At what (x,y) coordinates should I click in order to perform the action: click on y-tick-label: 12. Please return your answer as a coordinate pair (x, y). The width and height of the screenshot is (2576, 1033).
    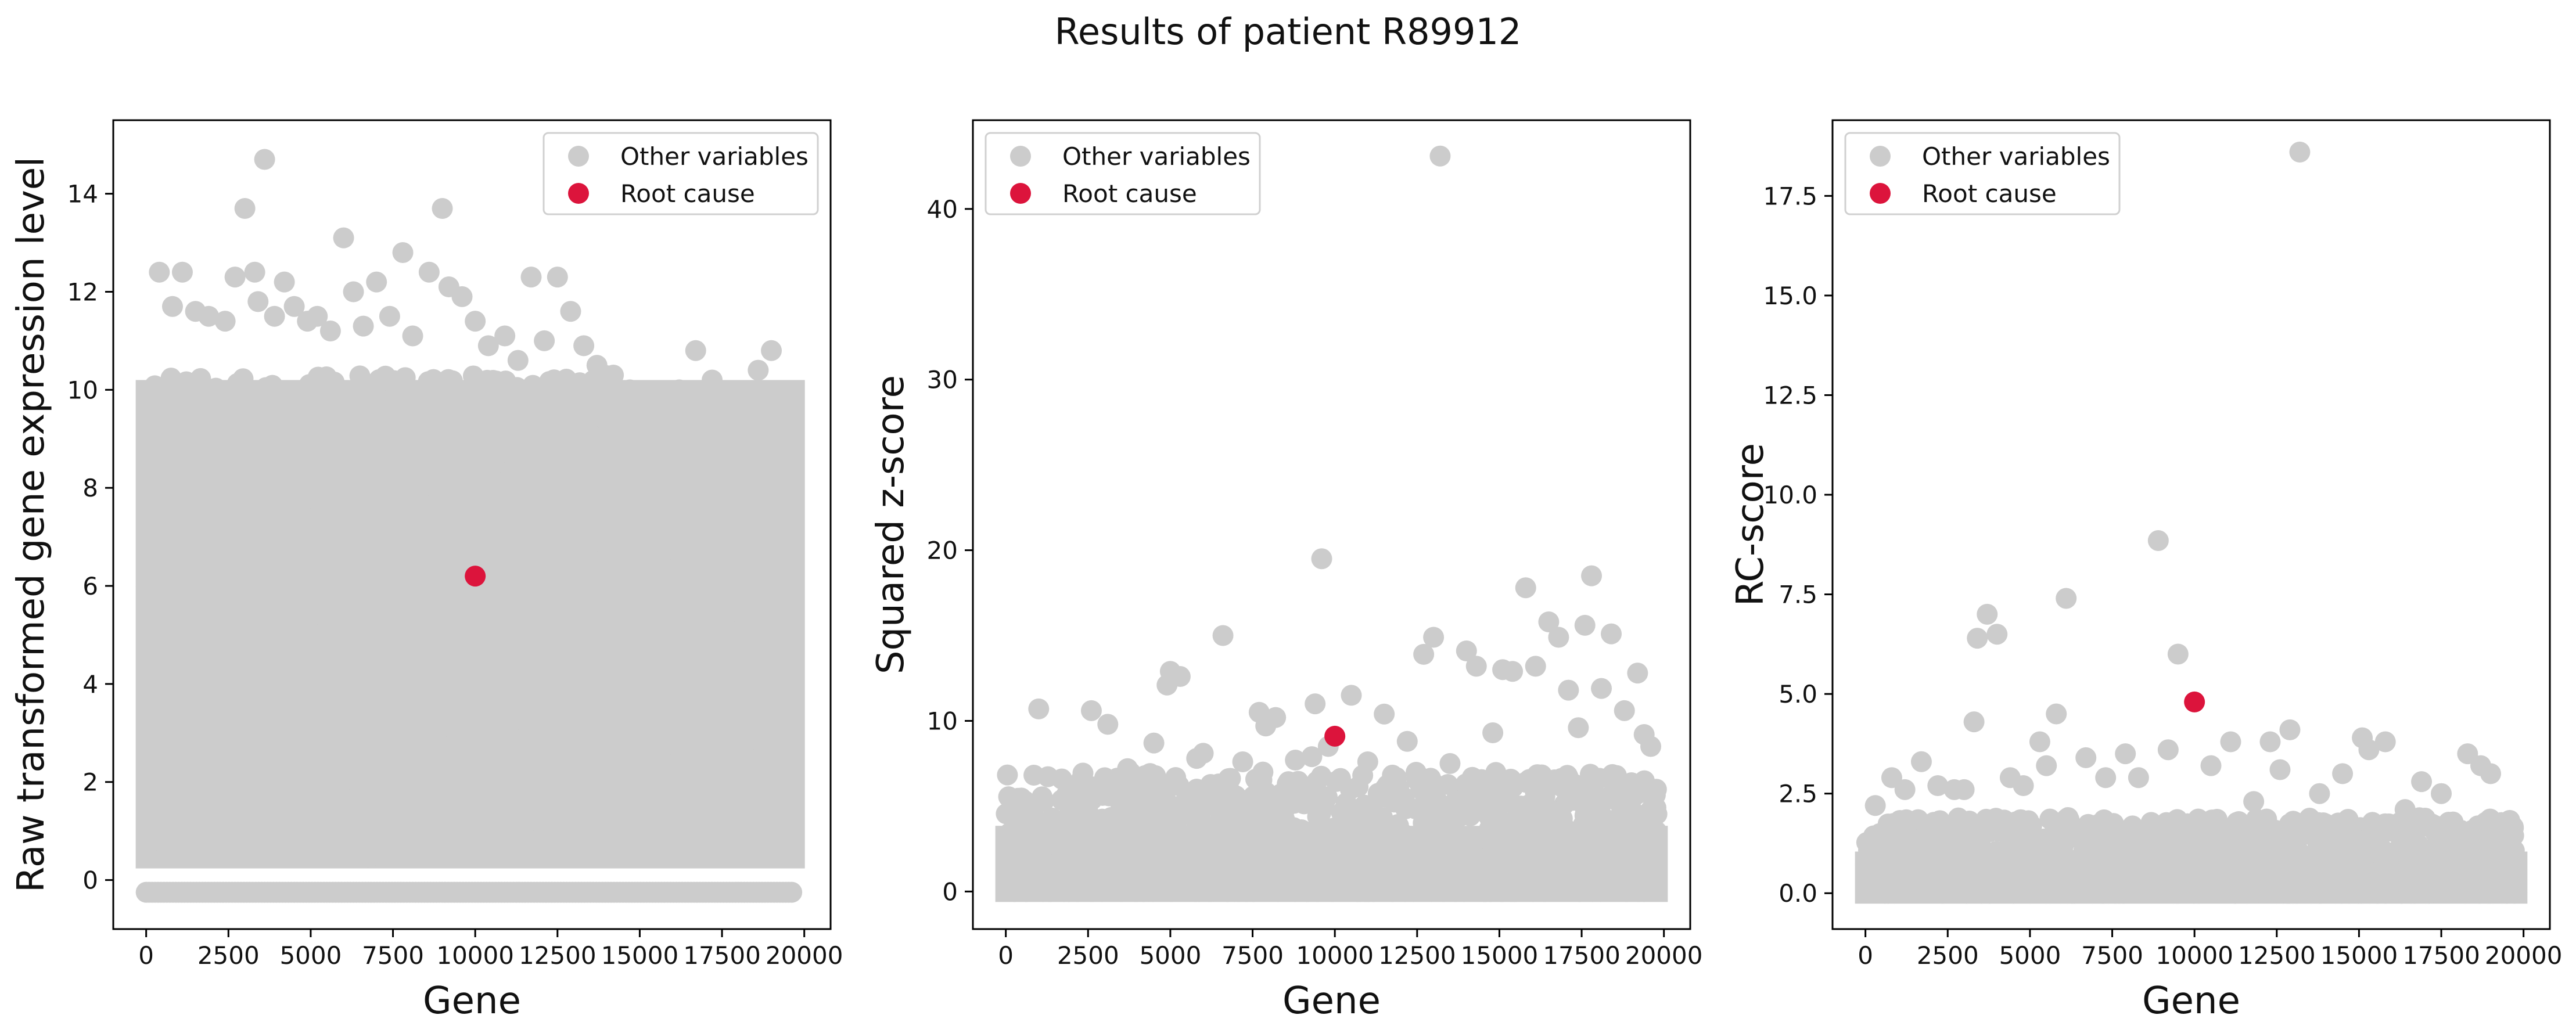
    Looking at the image, I should click on (83, 292).